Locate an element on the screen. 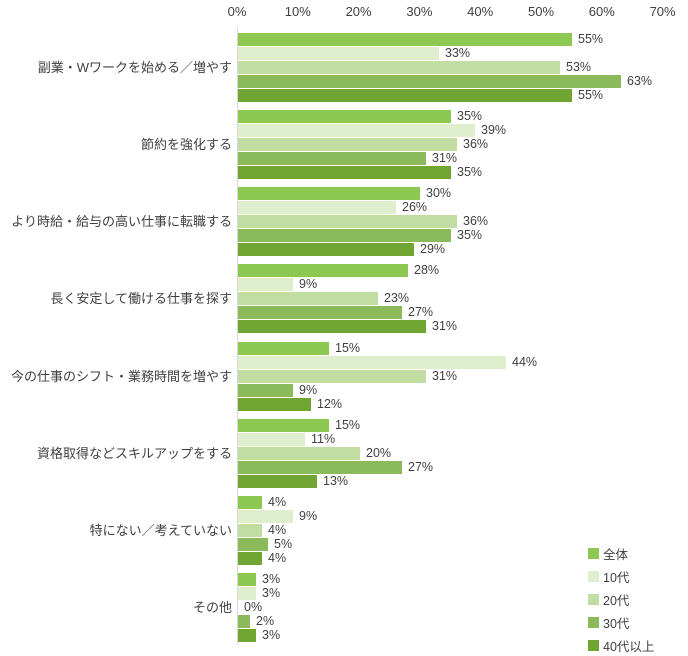 The height and width of the screenshot is (656, 688). value-label: 63% is located at coordinates (640, 81).